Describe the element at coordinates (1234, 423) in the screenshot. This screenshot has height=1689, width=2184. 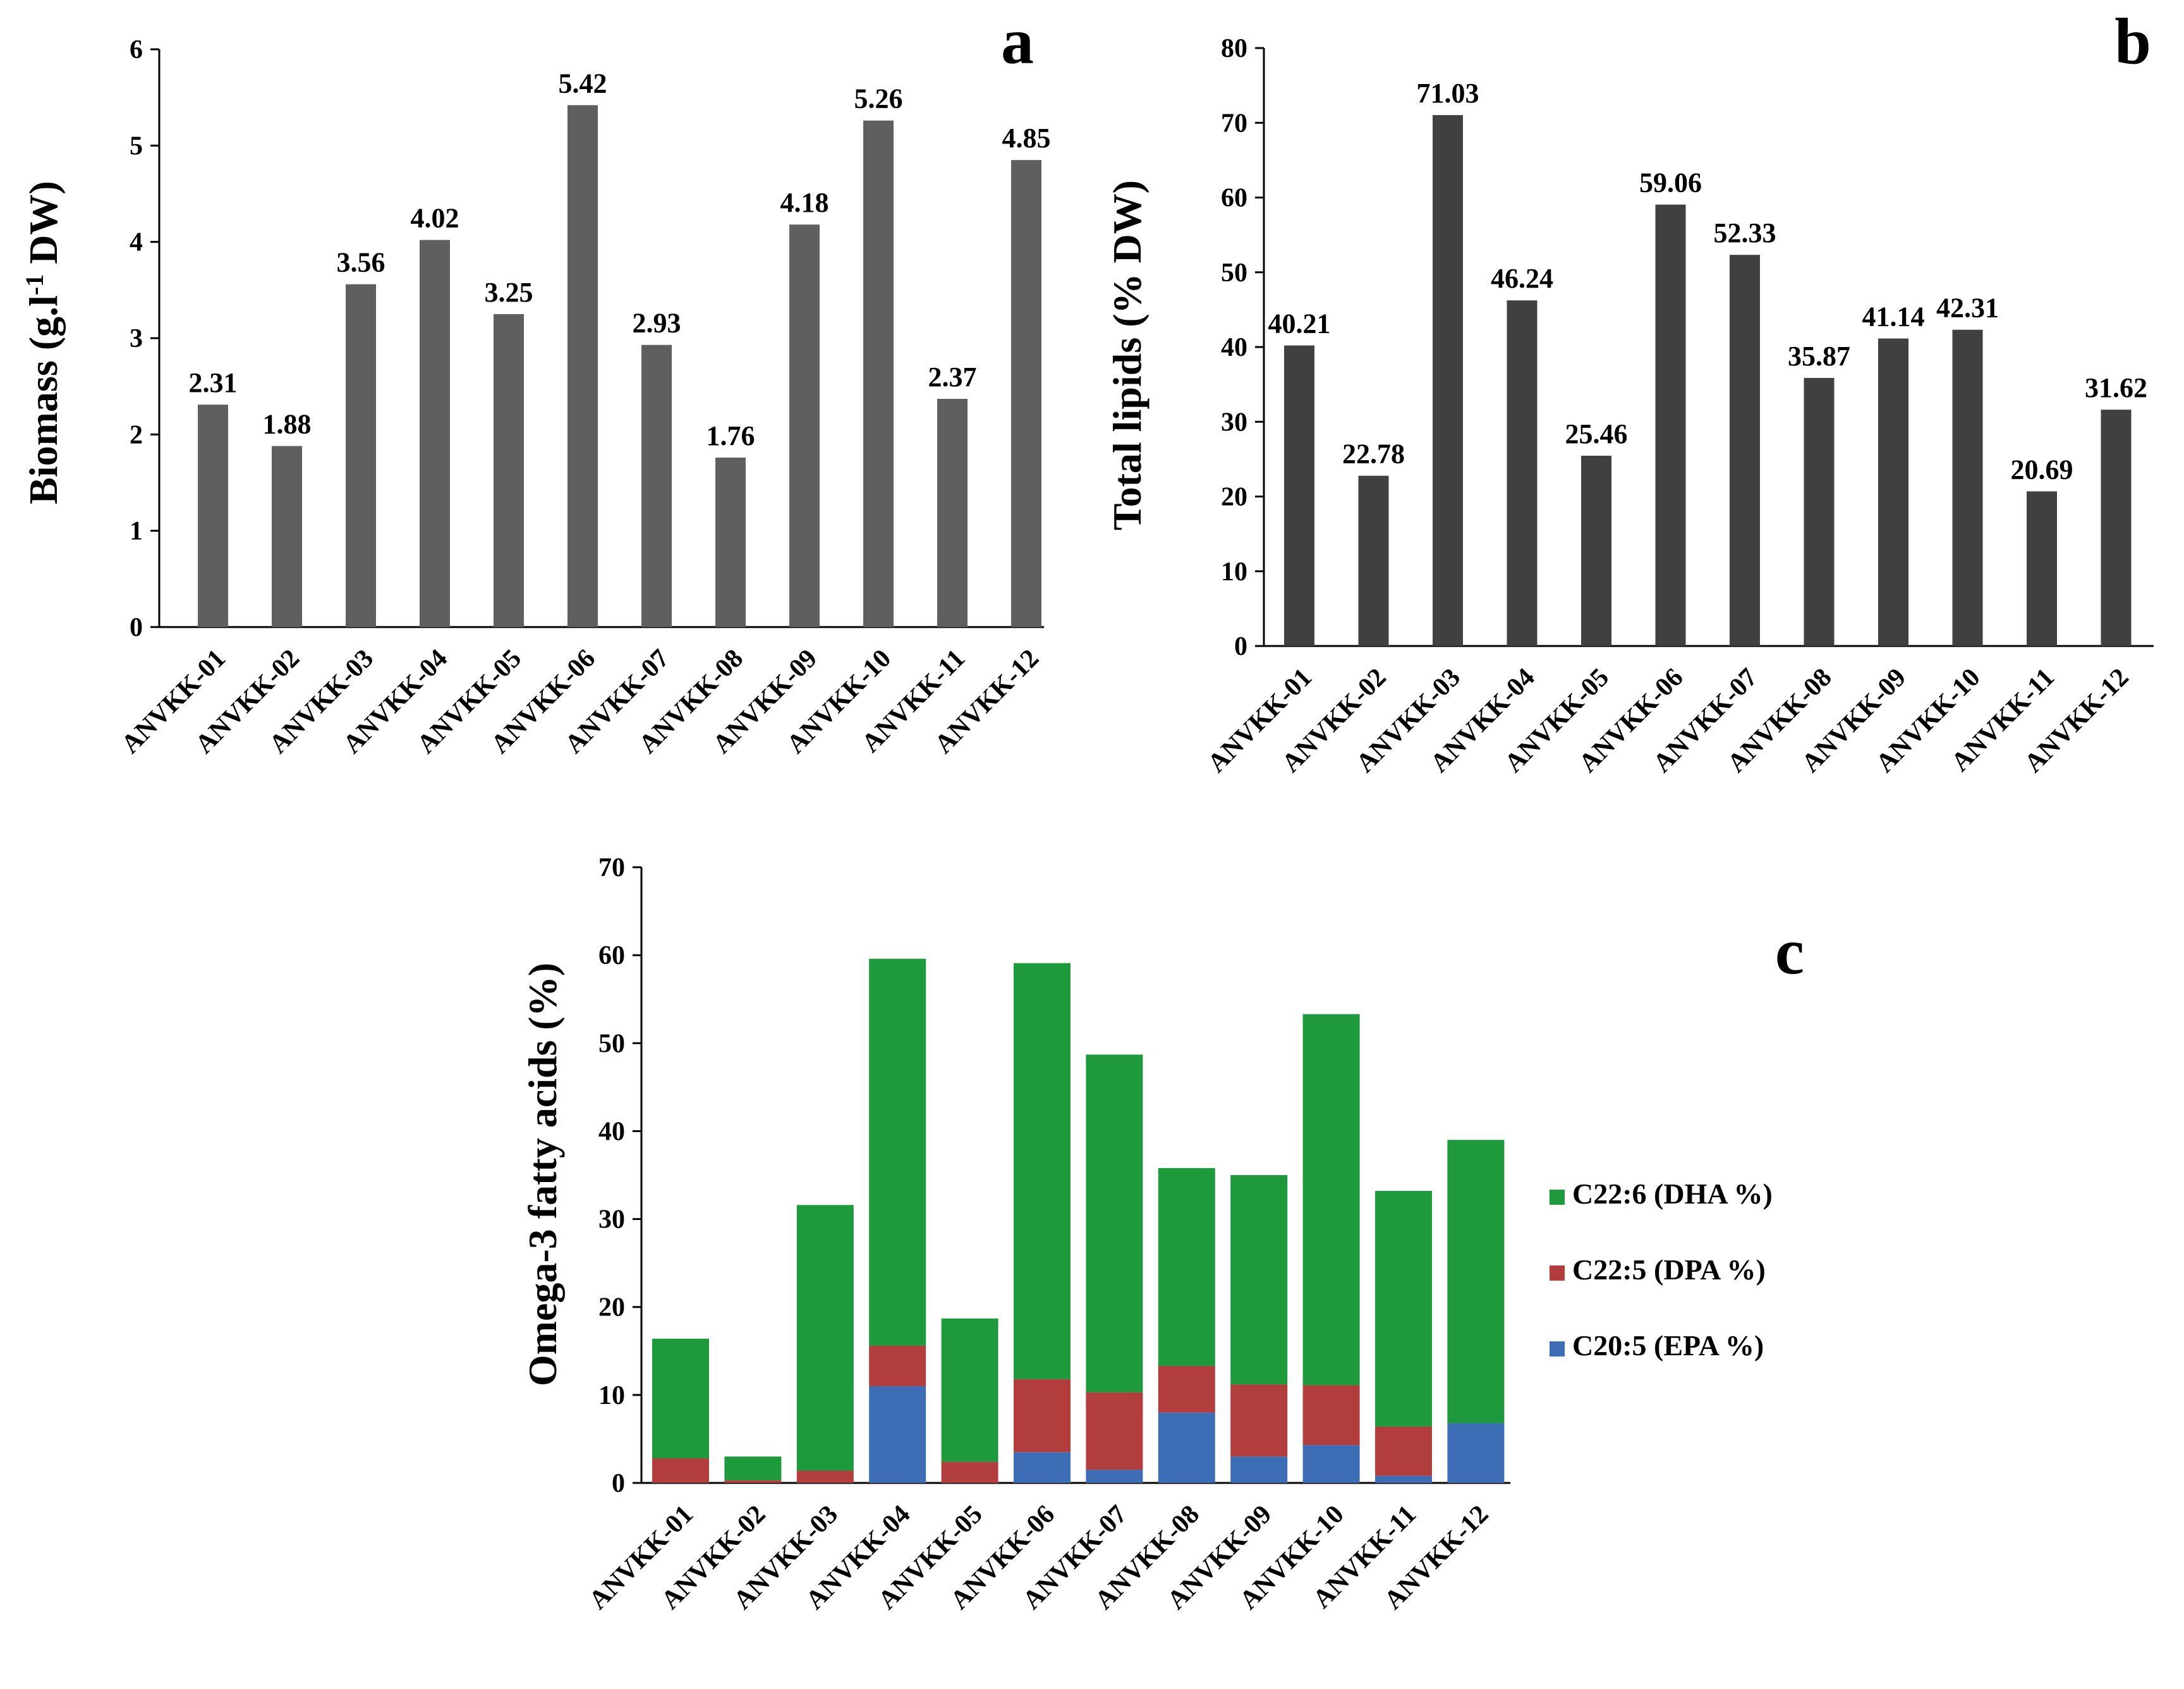
I see `chart-b-y-tick-label: 30` at that location.